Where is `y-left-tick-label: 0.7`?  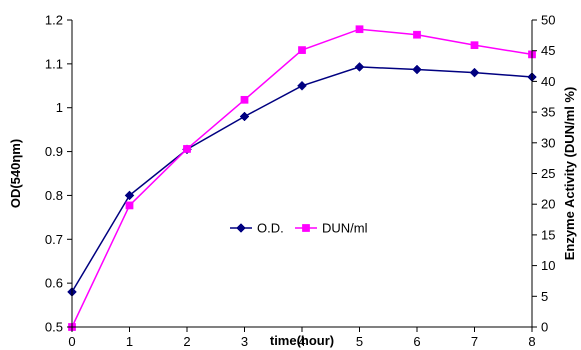 y-left-tick-label: 0.7 is located at coordinates (54, 239).